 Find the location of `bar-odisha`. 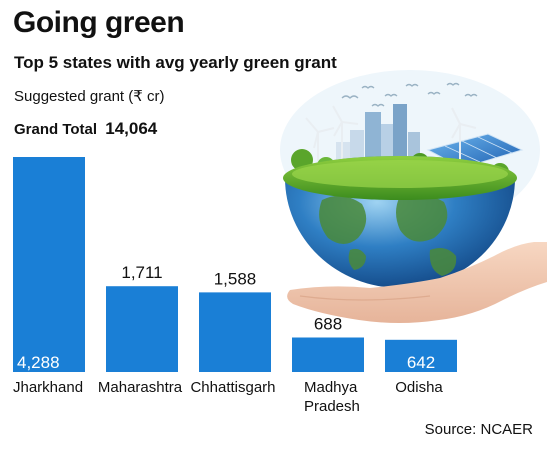

bar-odisha is located at coordinates (421, 355).